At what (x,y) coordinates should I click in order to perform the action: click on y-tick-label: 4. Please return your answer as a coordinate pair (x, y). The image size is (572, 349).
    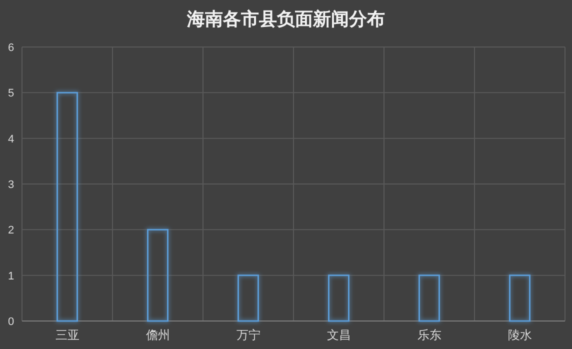
    Looking at the image, I should click on (11, 139).